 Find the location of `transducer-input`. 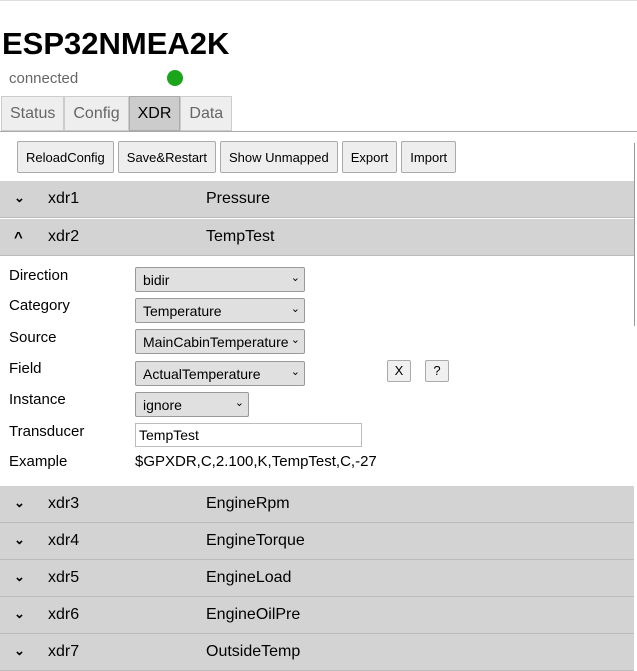

transducer-input is located at coordinates (248, 435).